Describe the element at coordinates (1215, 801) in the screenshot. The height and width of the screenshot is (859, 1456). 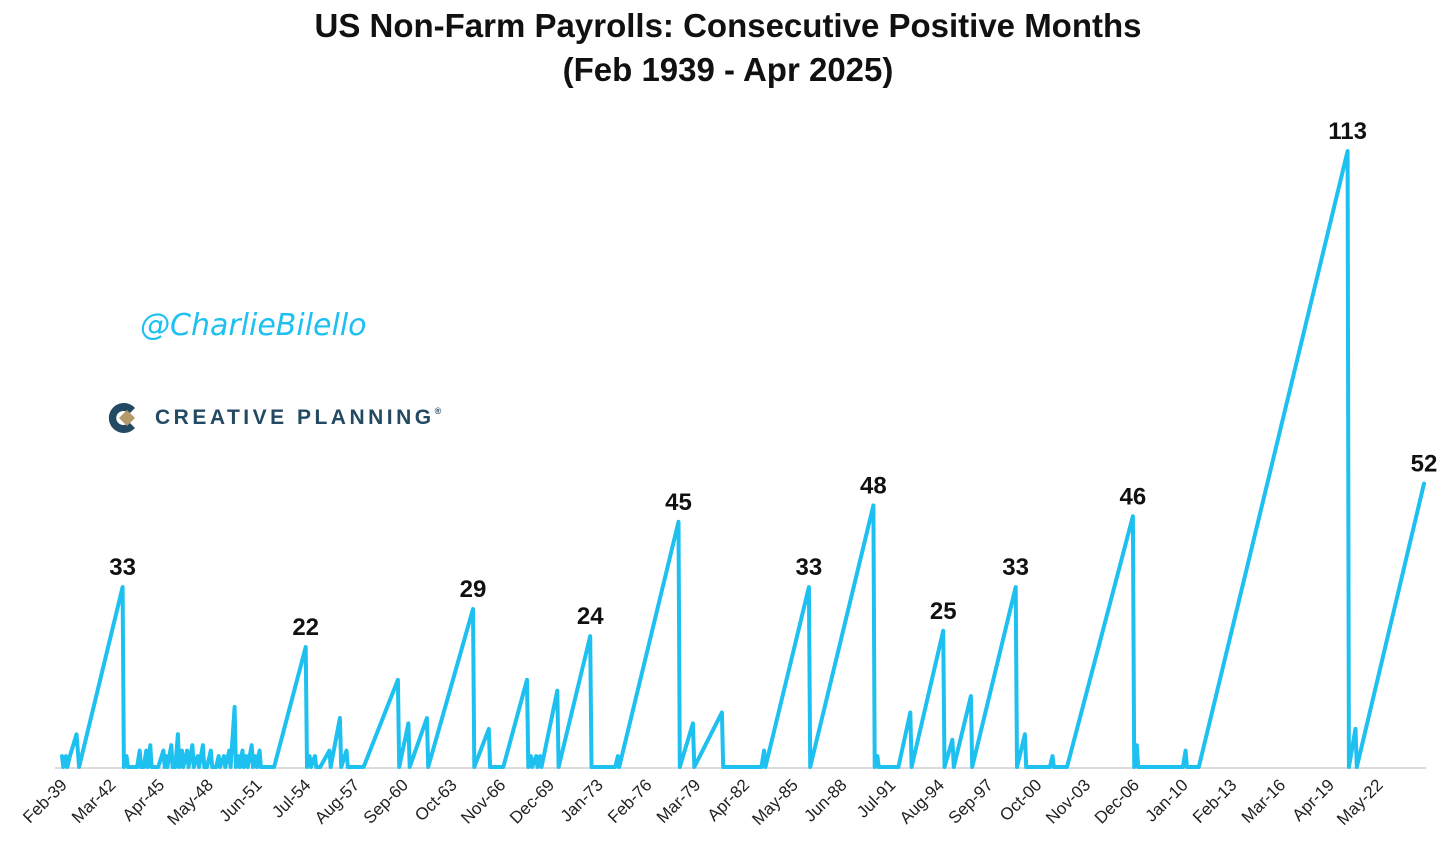
I see `x-tick-label: Feb-13` at that location.